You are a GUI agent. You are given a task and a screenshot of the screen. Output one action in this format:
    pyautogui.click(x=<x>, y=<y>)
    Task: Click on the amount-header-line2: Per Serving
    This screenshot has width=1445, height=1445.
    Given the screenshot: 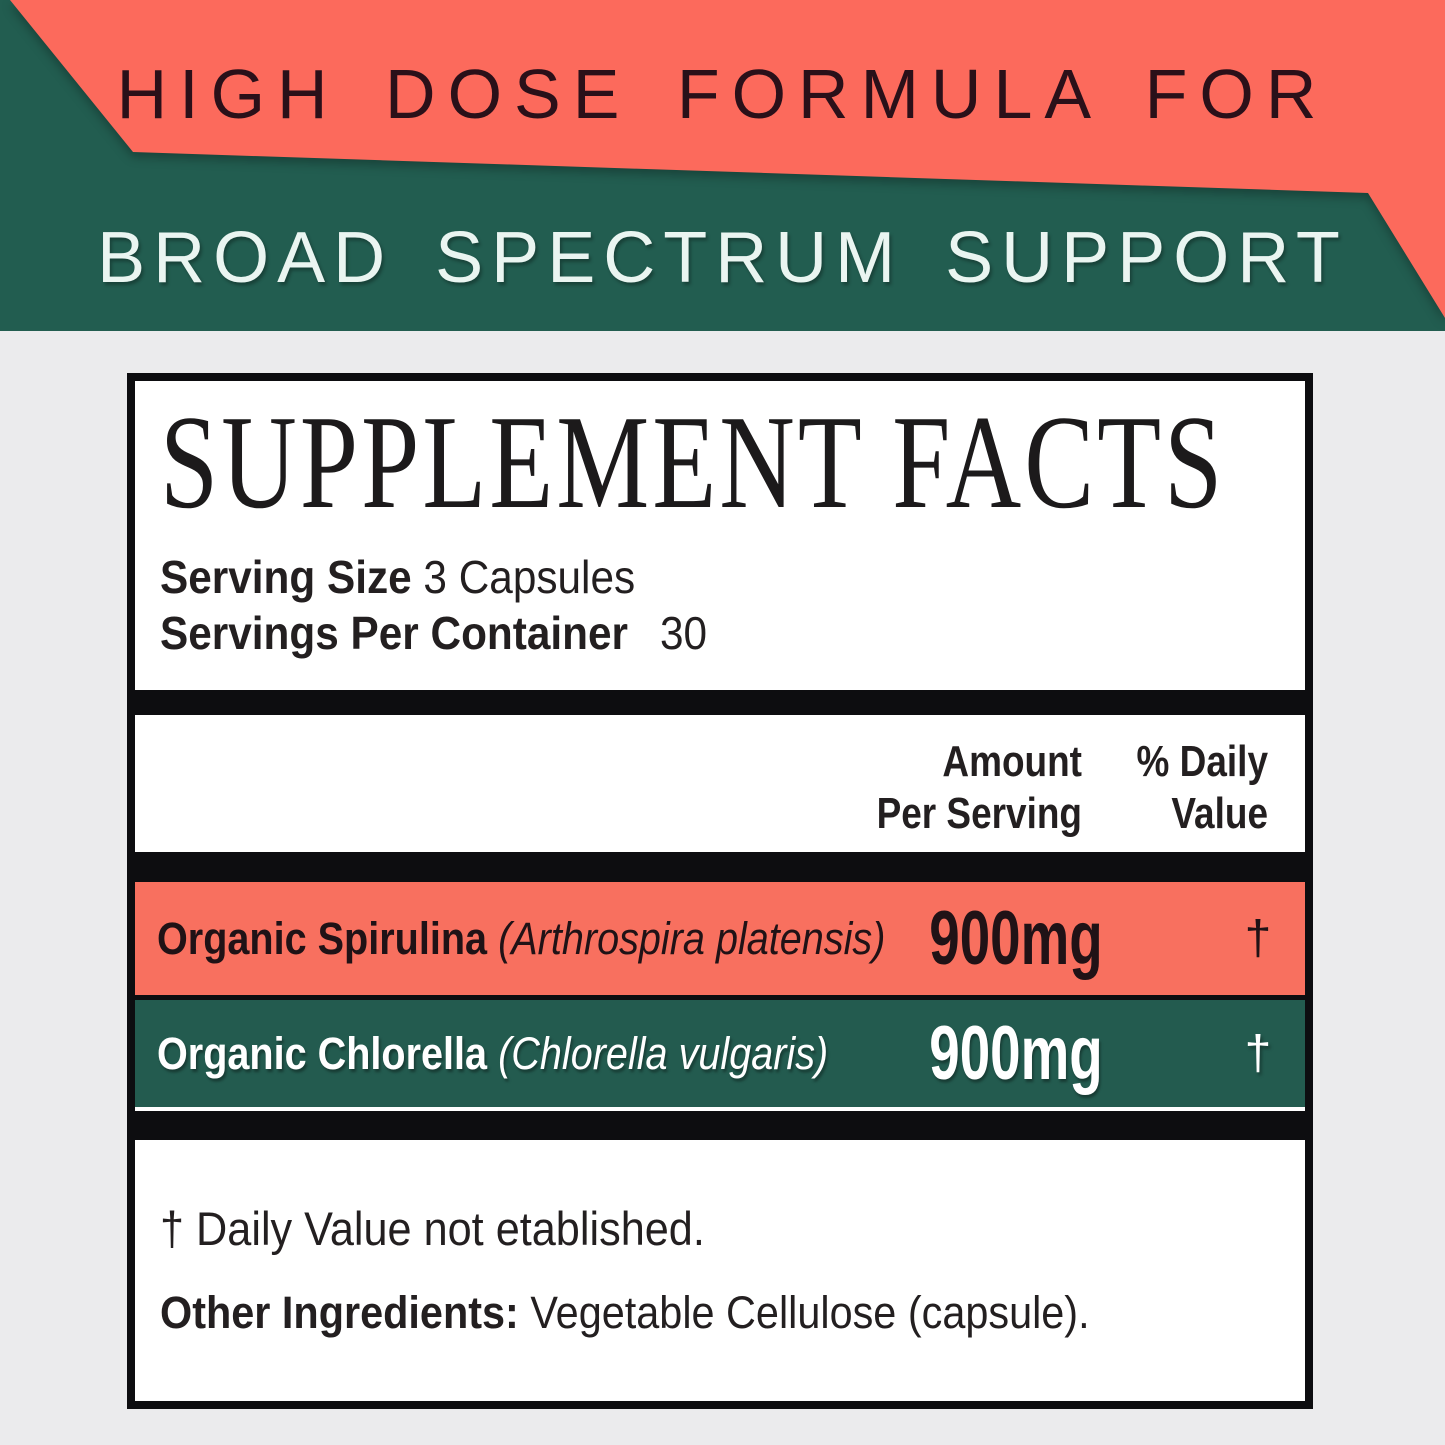 What is the action you would take?
    pyautogui.click(x=979, y=813)
    